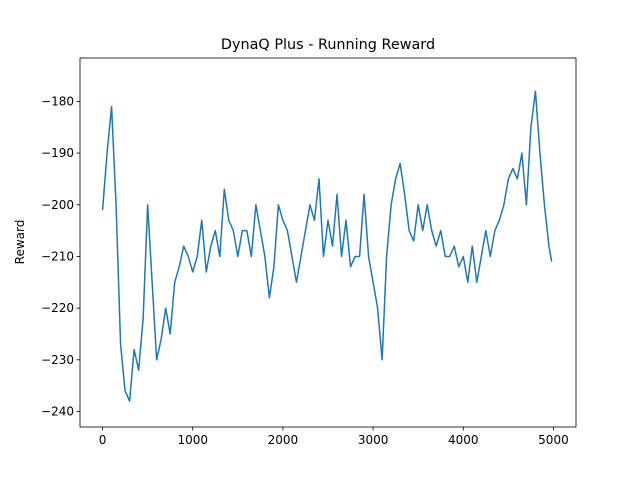 This screenshot has height=480, width=640. What do you see at coordinates (57, 153) in the screenshot?
I see `y-tick-label: −190` at bounding box center [57, 153].